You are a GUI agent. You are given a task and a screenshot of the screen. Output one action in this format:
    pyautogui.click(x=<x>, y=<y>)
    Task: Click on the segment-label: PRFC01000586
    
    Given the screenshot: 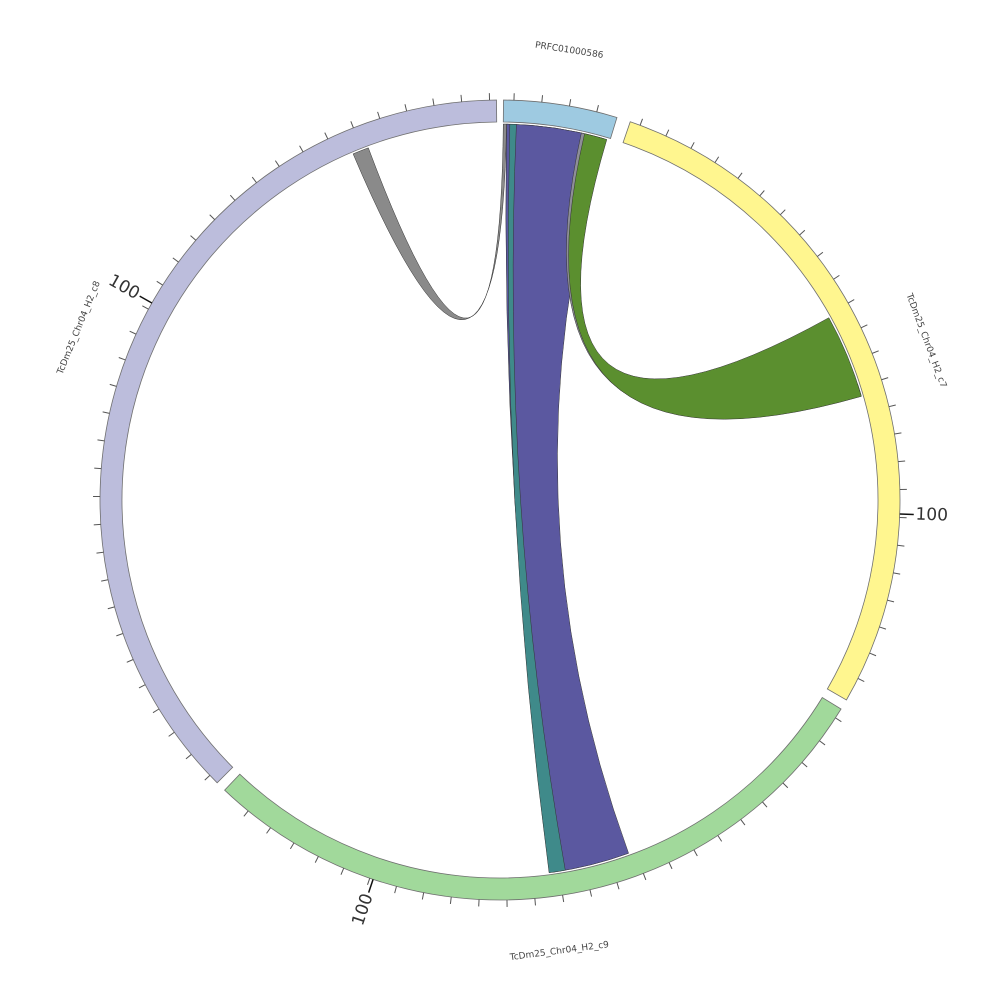 What is the action you would take?
    pyautogui.click(x=569, y=51)
    